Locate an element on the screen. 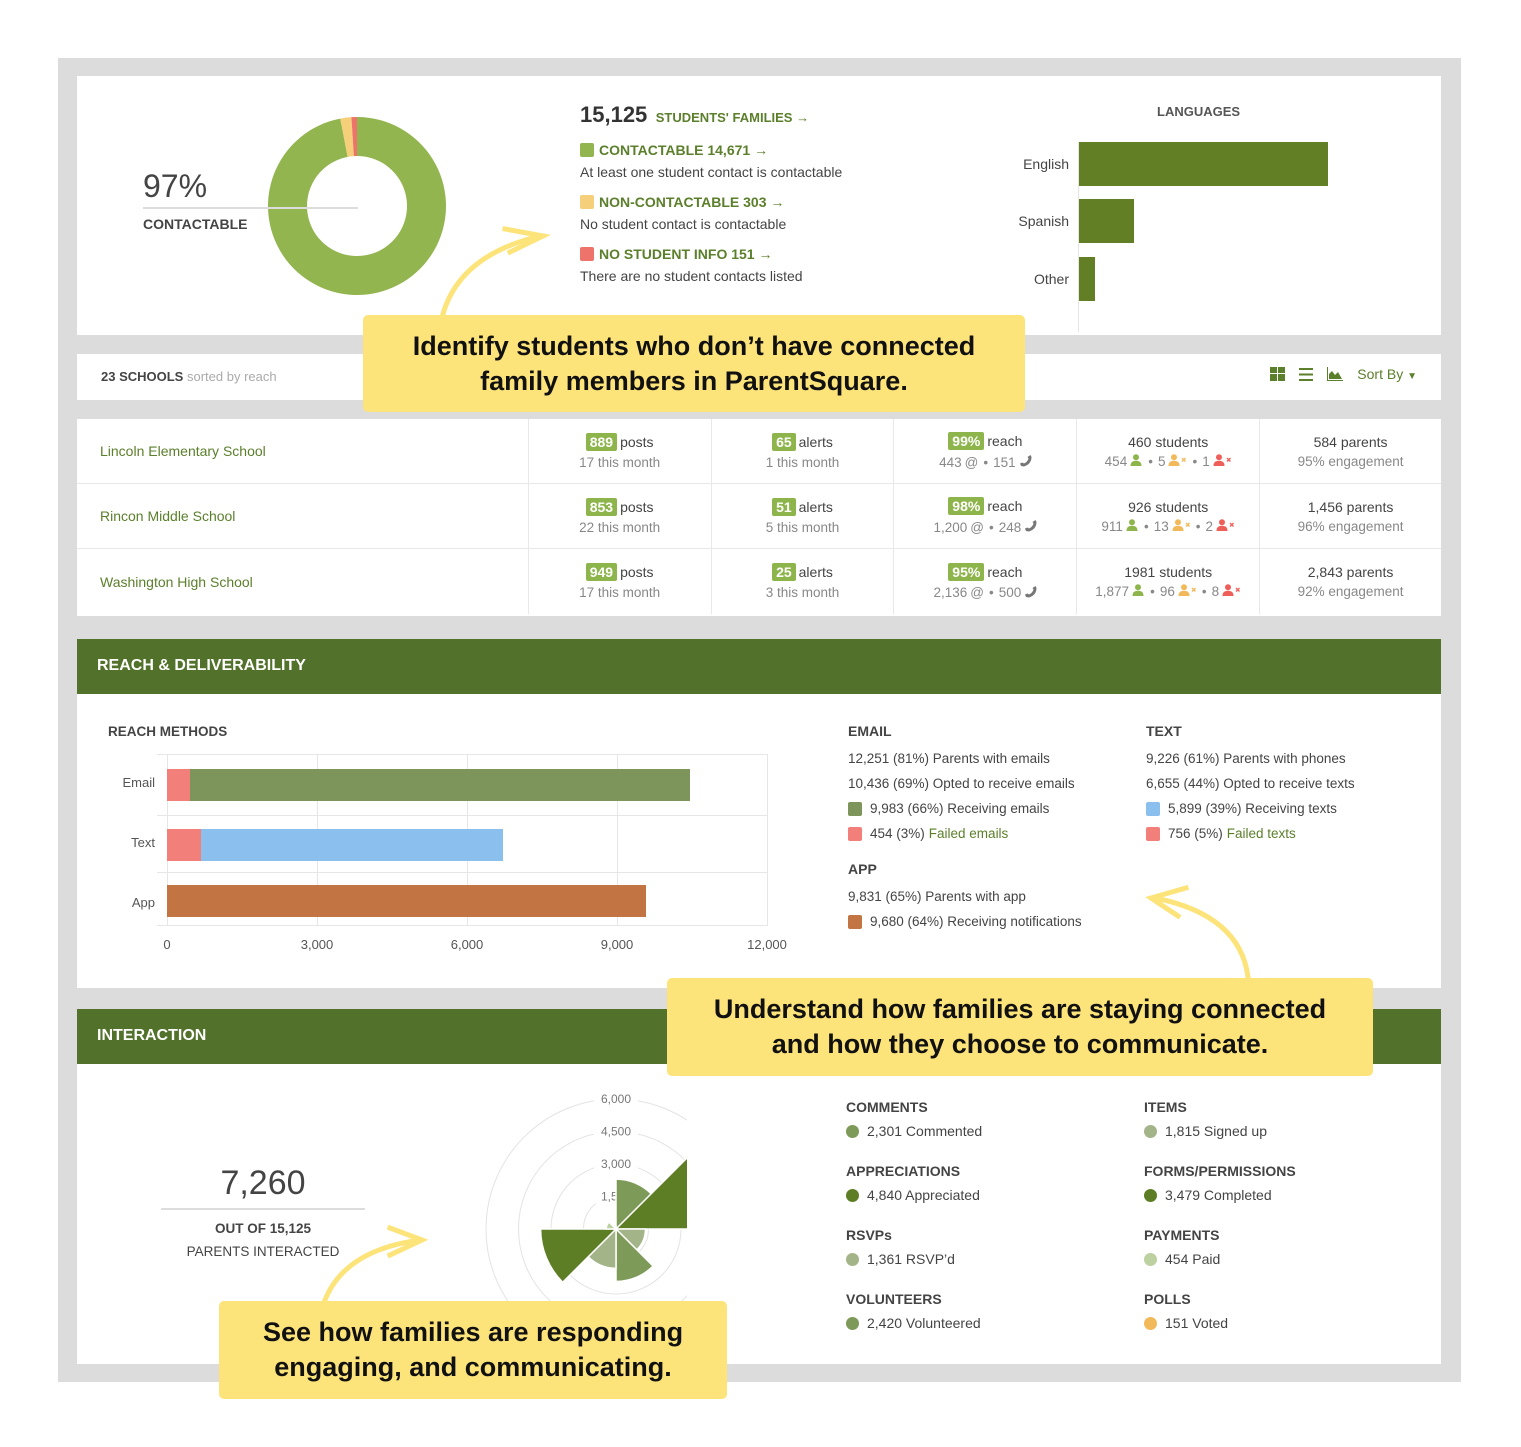 Image resolution: width=1521 pixels, height=1447 pixels. chart-view-icon is located at coordinates (1335, 374).